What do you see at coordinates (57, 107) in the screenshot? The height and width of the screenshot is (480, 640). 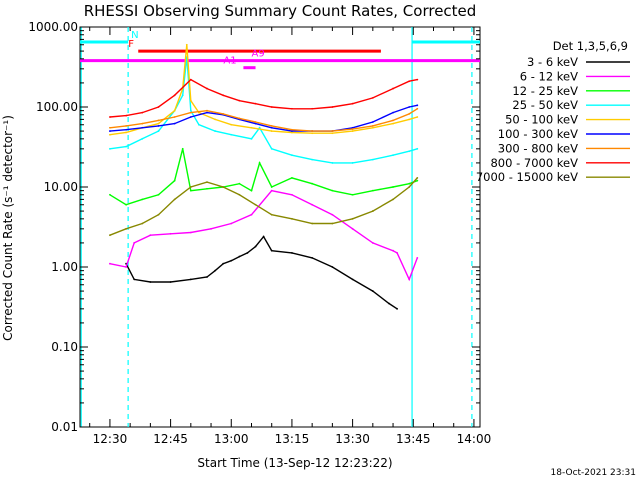 I see `y-tick-label: 100.00` at bounding box center [57, 107].